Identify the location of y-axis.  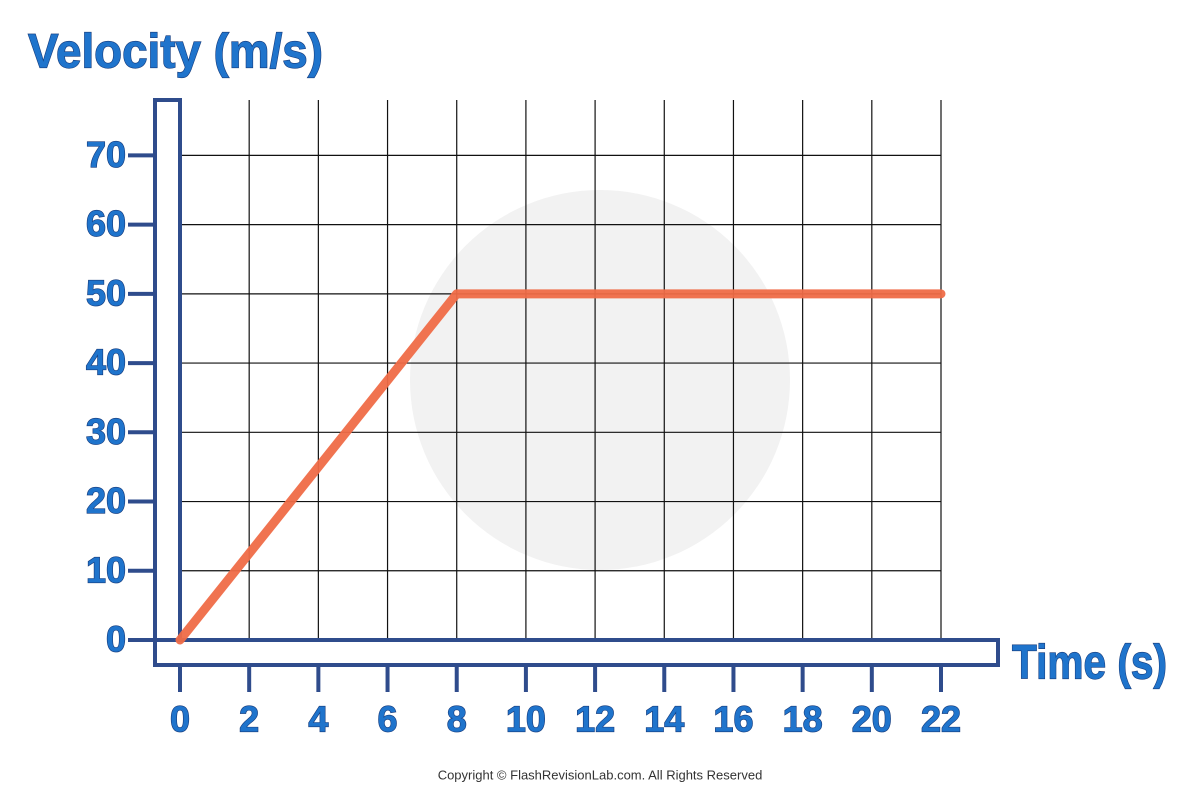
(167, 382).